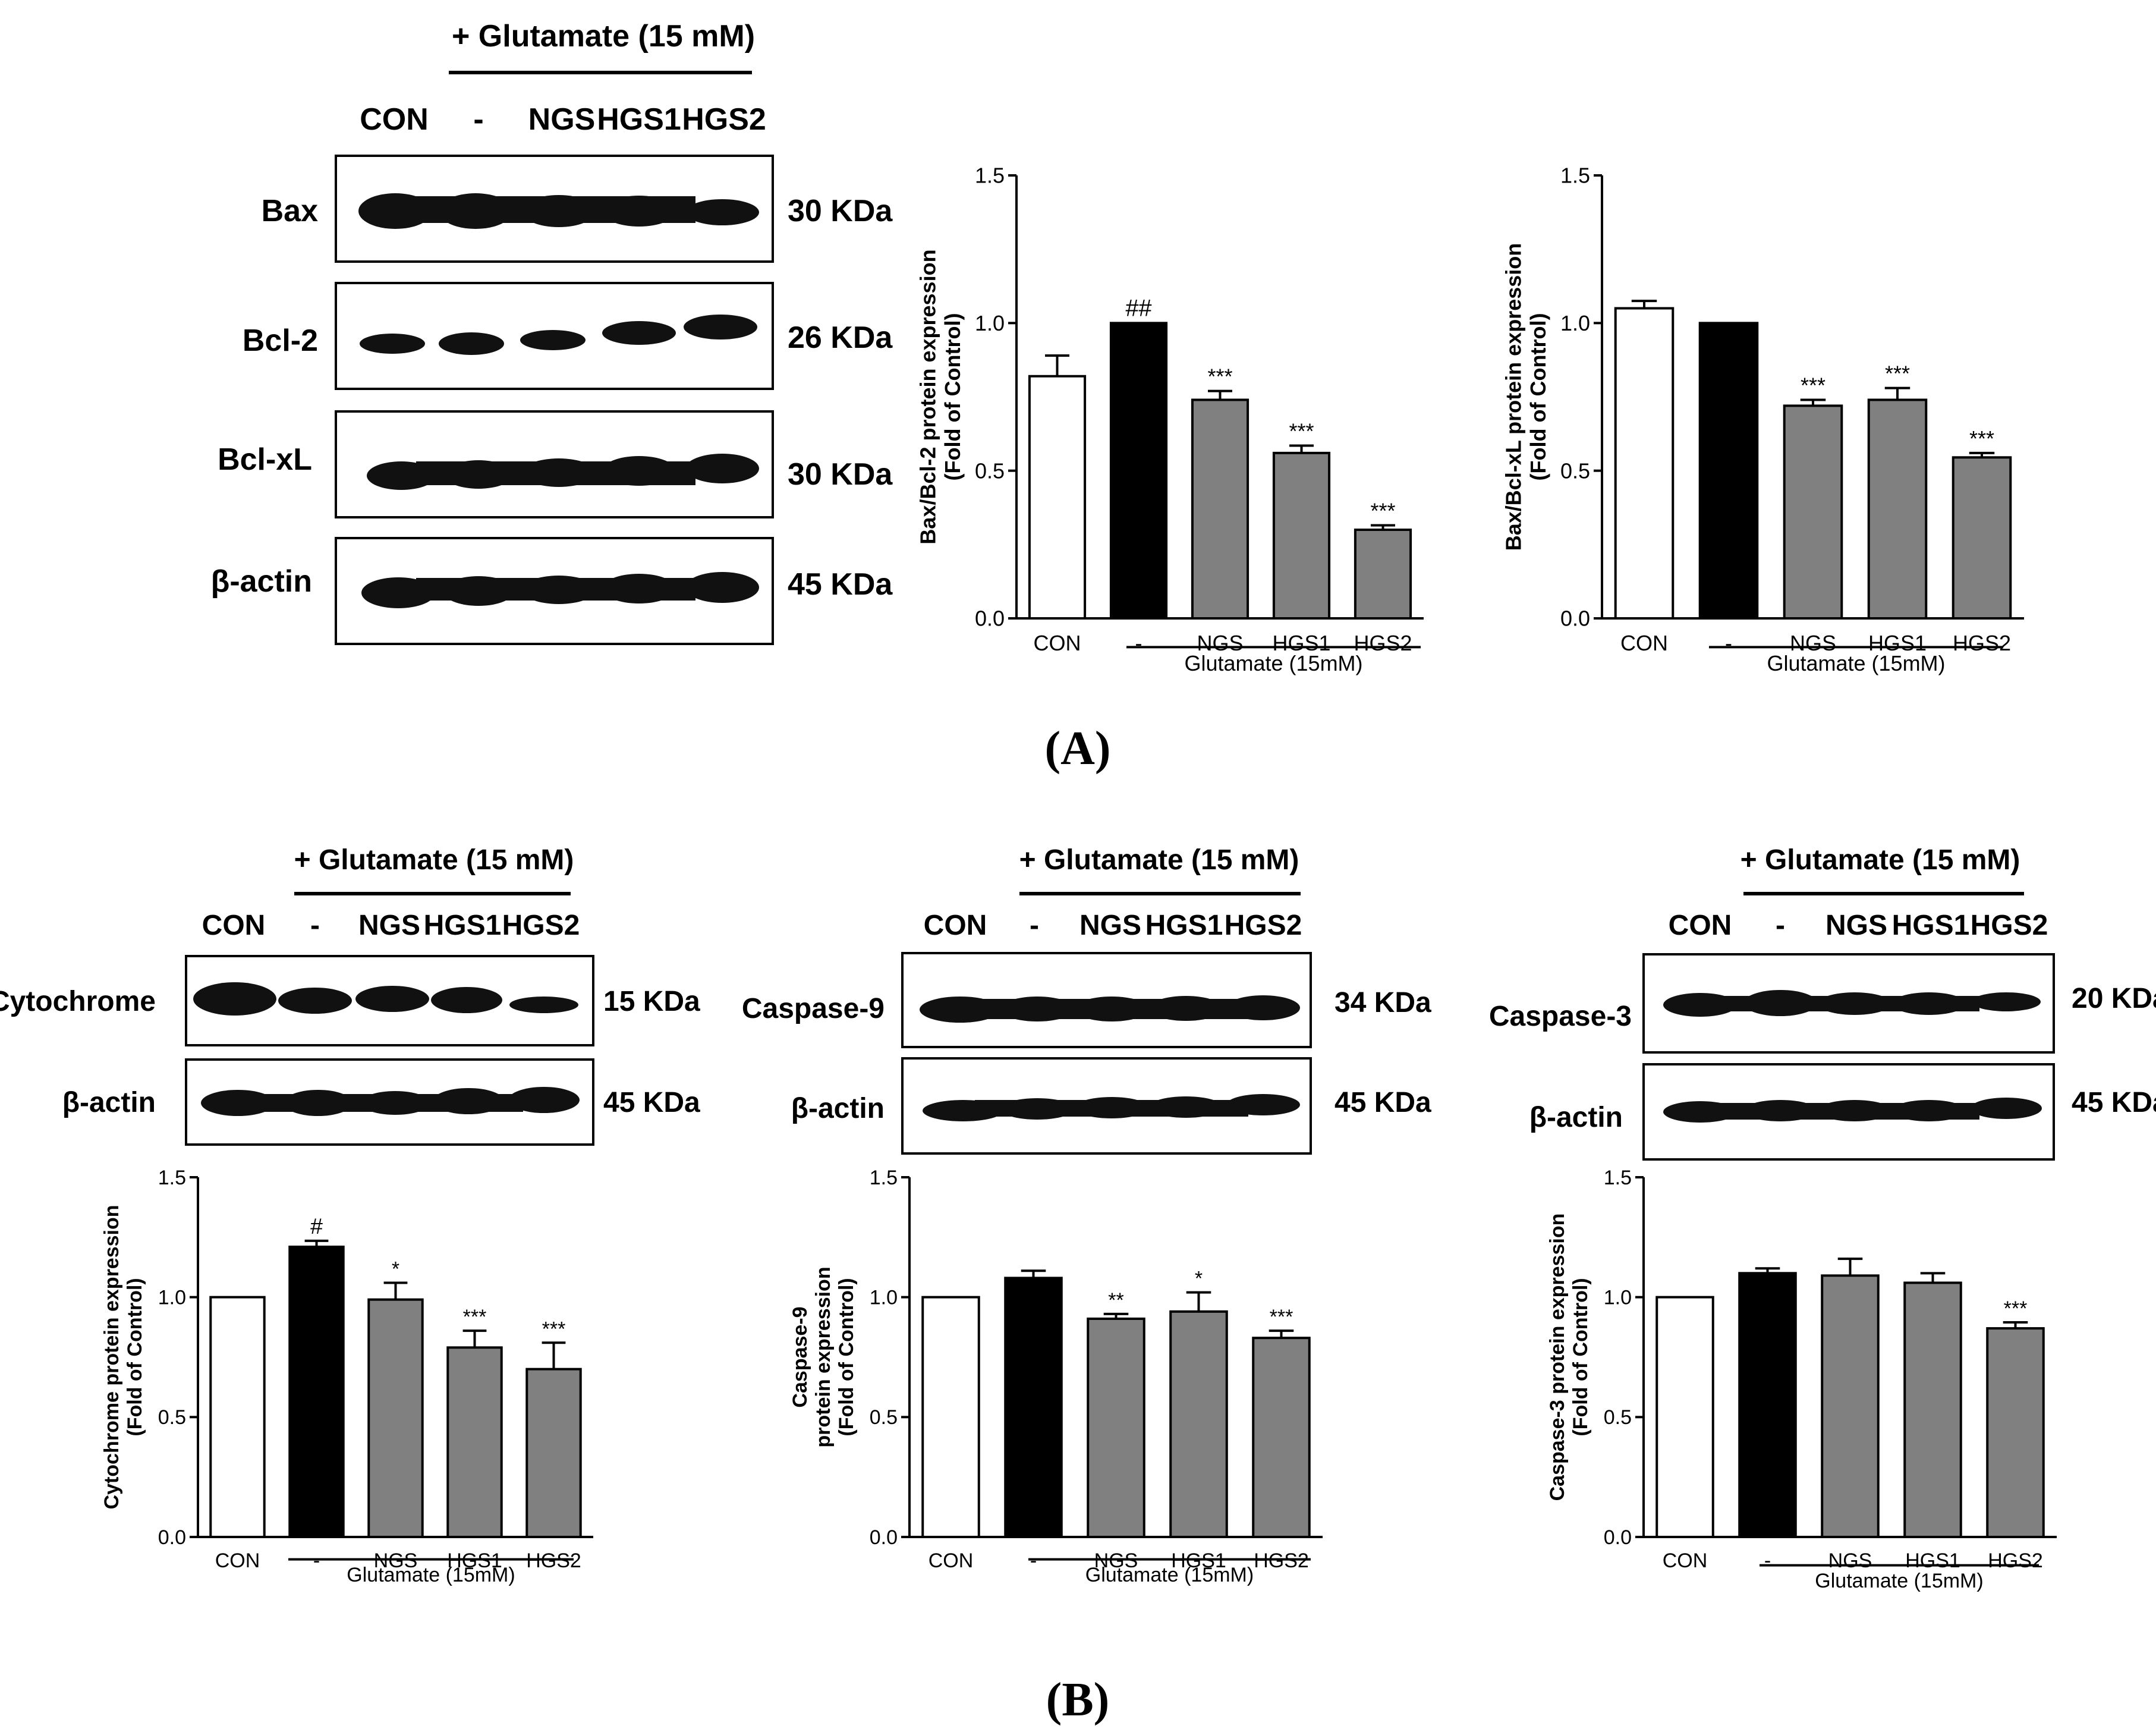 The height and width of the screenshot is (1732, 2156). What do you see at coordinates (316, 1226) in the screenshot?
I see `significance-marker: #` at bounding box center [316, 1226].